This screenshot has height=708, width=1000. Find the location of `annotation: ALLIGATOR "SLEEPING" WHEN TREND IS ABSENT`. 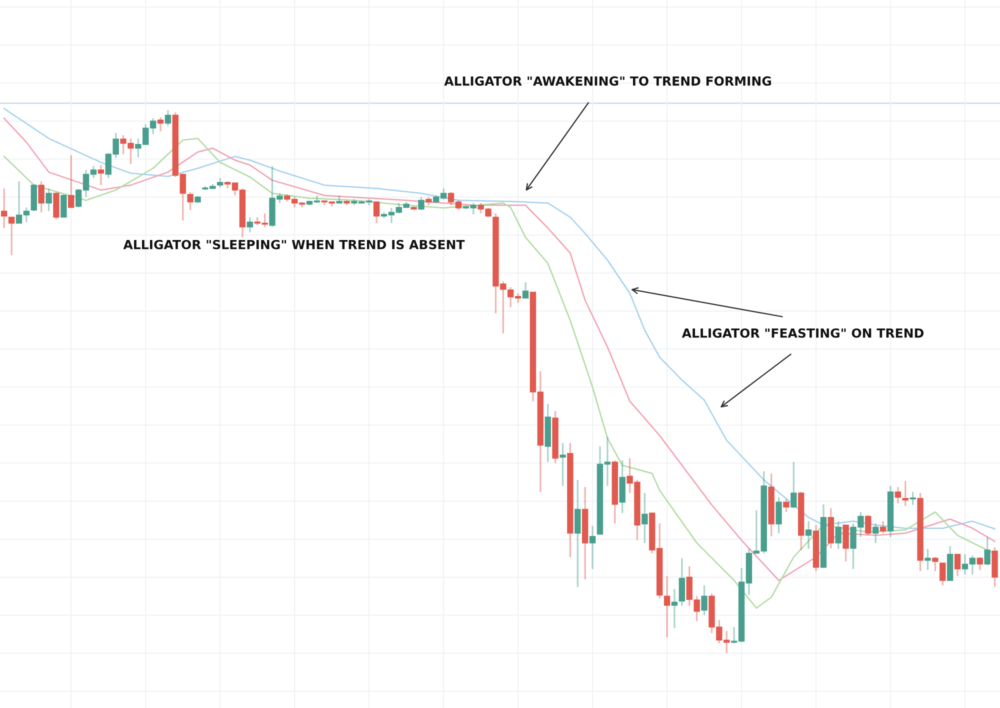

annotation: ALLIGATOR "SLEEPING" WHEN TREND IS ABSENT is located at coordinates (294, 245).